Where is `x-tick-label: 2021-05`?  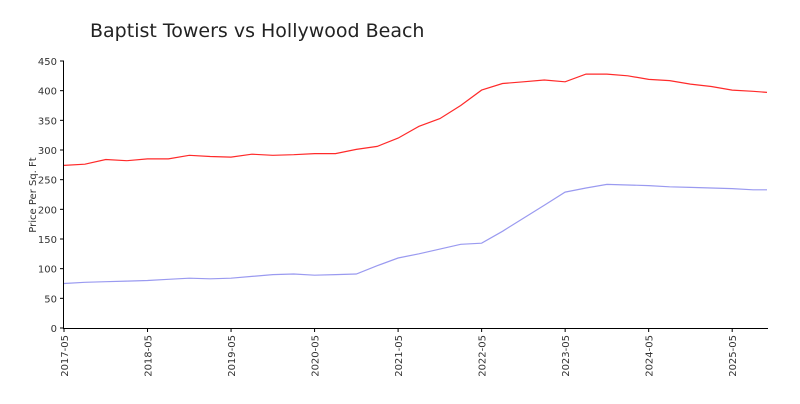 x-tick-label: 2021-05 is located at coordinates (399, 356).